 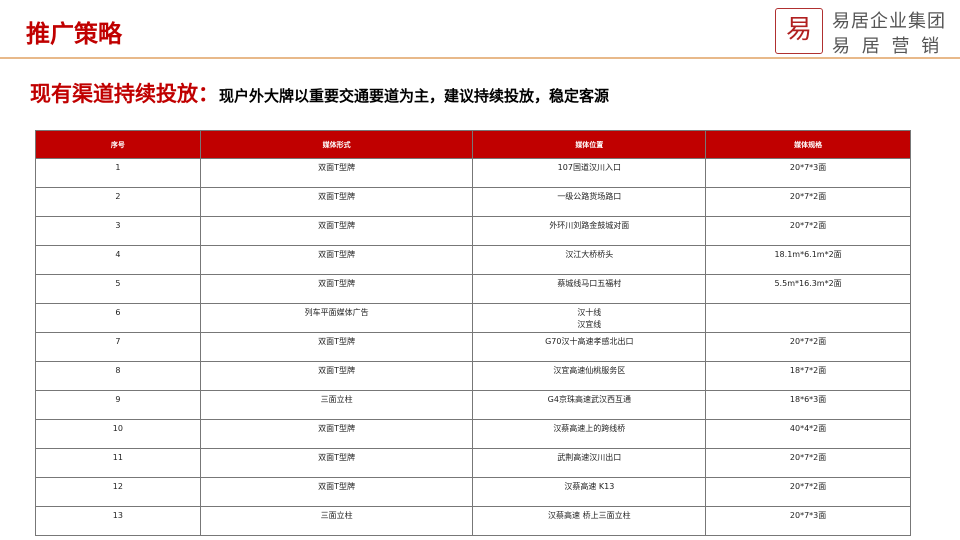 I want to click on table-cell: 汉江大桥桥头, so click(x=589, y=260).